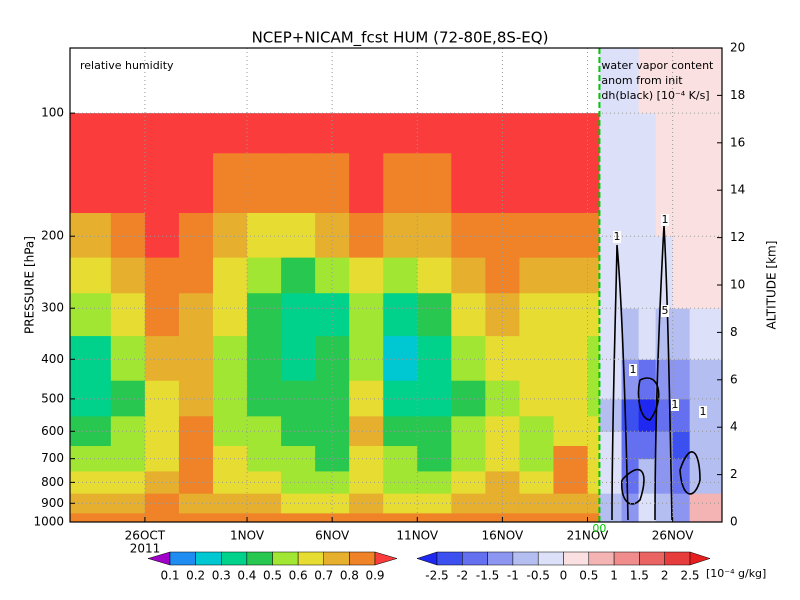 Image resolution: width=800 pixels, height=600 pixels. Describe the element at coordinates (657, 65) in the screenshot. I see `panel-annotation: water vapor content` at that location.